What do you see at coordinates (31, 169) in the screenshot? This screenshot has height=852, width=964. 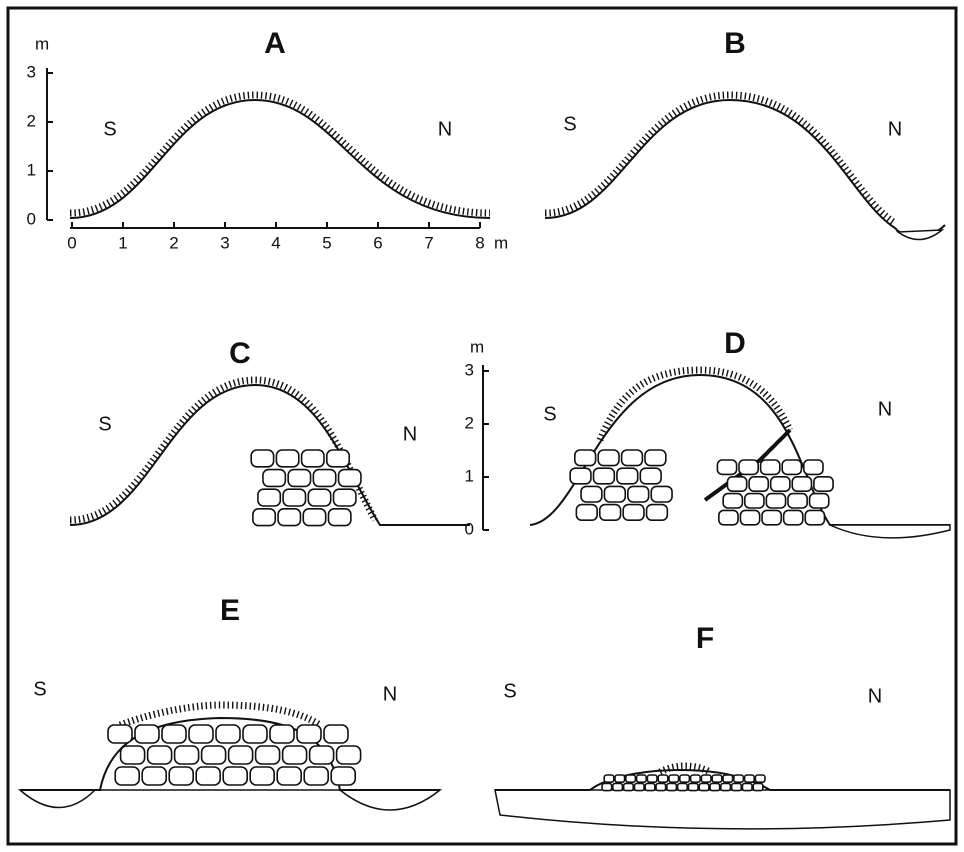 I see `y-tick-label: 1` at bounding box center [31, 169].